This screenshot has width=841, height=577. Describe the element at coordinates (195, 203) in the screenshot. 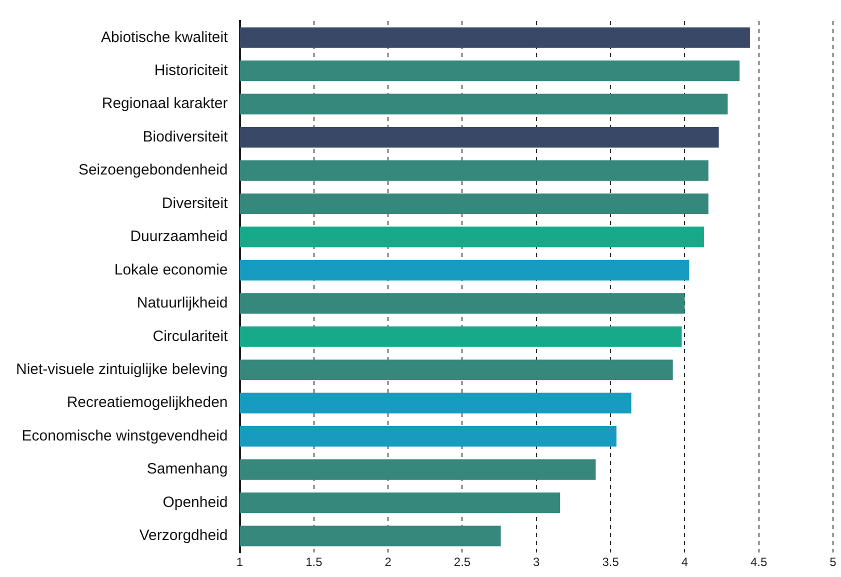

I see `y-tick-label: Diversiteit` at that location.